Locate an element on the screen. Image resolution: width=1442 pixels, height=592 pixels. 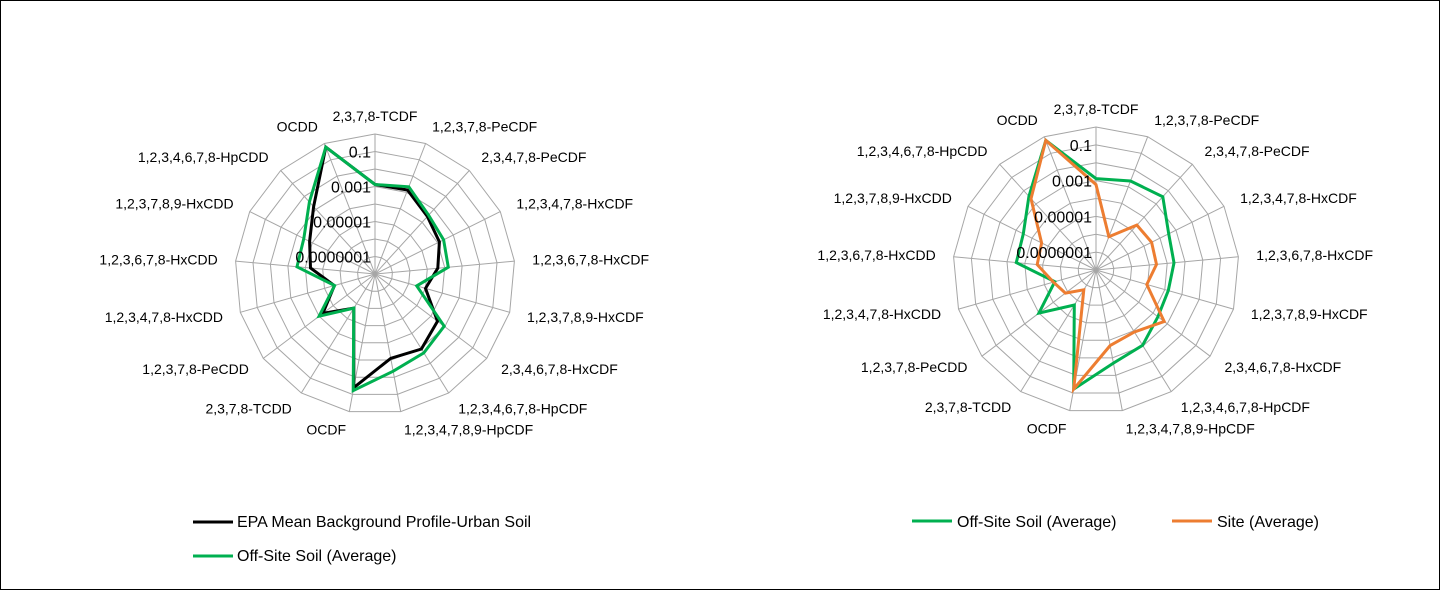
legend-item: EPA Mean Background Profile-Urban Soil is located at coordinates (362, 522).